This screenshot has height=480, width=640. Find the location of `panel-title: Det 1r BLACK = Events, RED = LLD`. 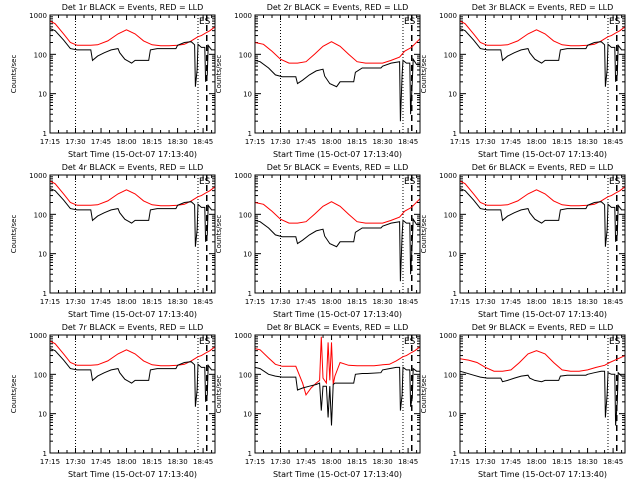

panel-title: Det 1r BLACK = Events, RED = LLD is located at coordinates (133, 7).